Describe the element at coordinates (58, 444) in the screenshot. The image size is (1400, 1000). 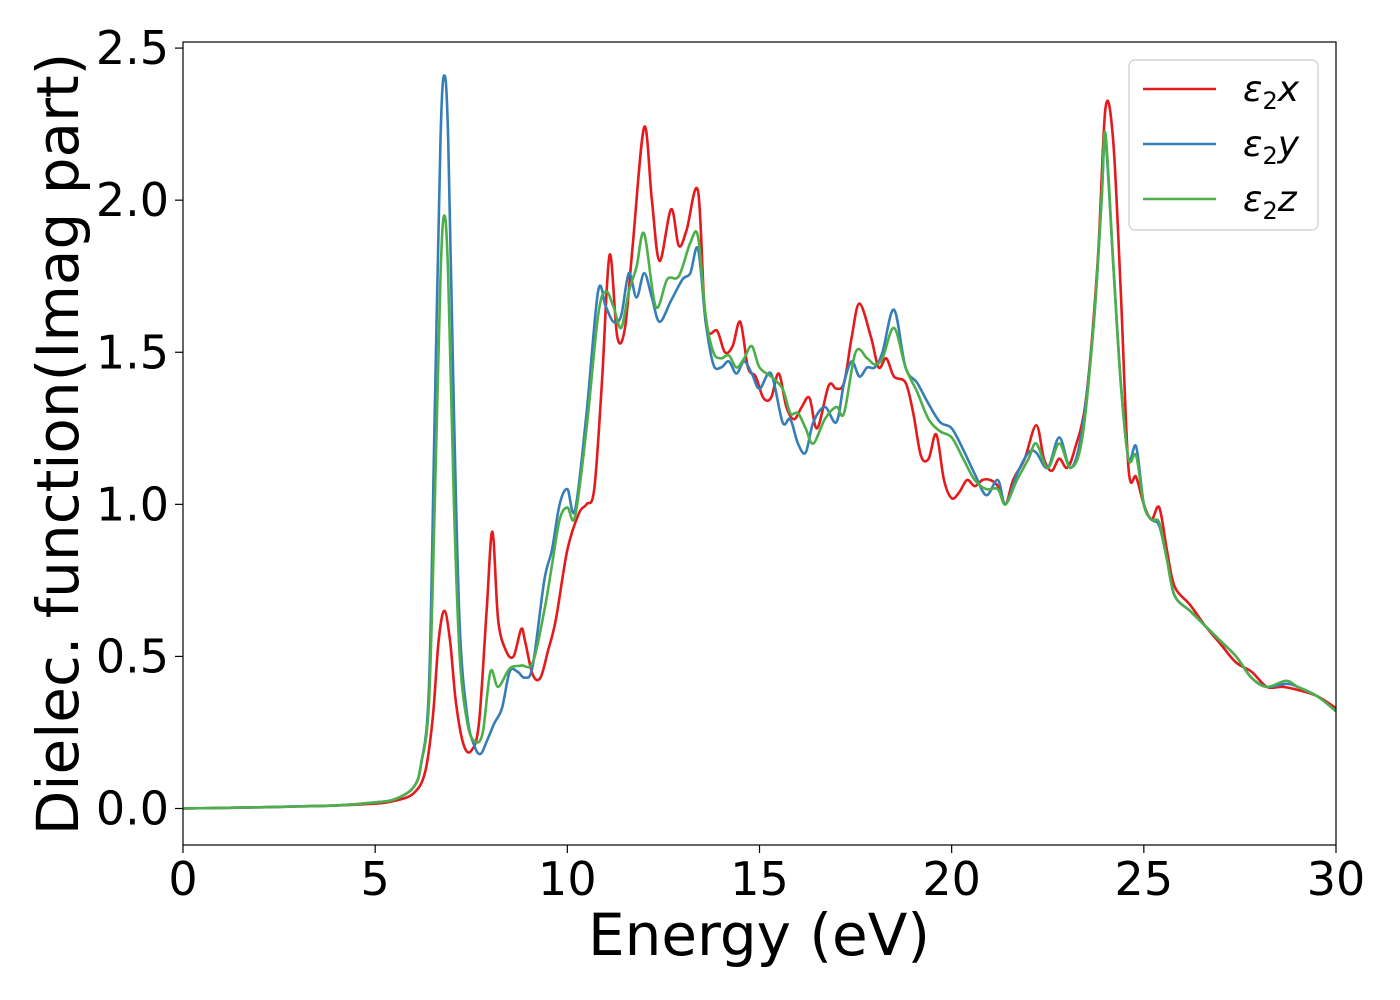
I see `y-axis-label: Dielec. function(Imag part)` at that location.